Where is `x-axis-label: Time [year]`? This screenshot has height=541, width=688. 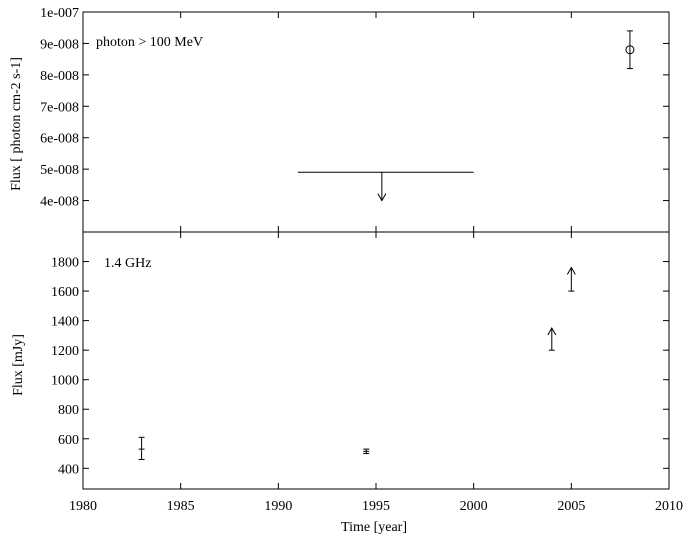
x-axis-label: Time [year] is located at coordinates (374, 527).